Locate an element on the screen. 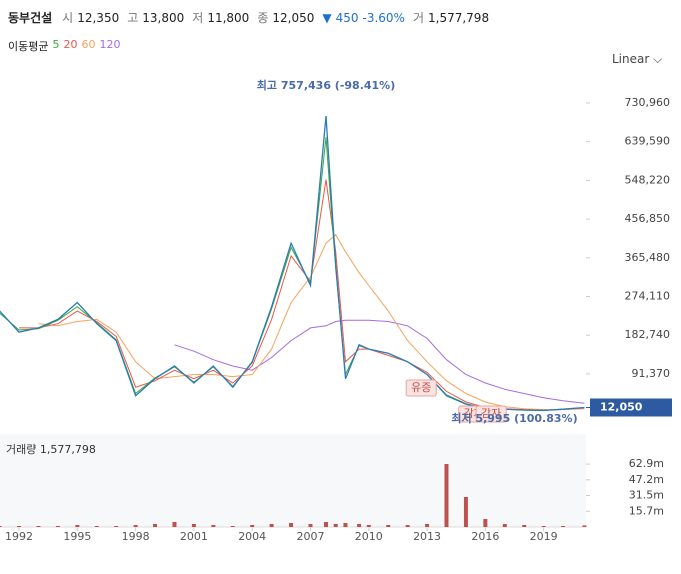 Image resolution: width=681 pixels, height=574 pixels. price-tag-label: 12,050 is located at coordinates (621, 406).